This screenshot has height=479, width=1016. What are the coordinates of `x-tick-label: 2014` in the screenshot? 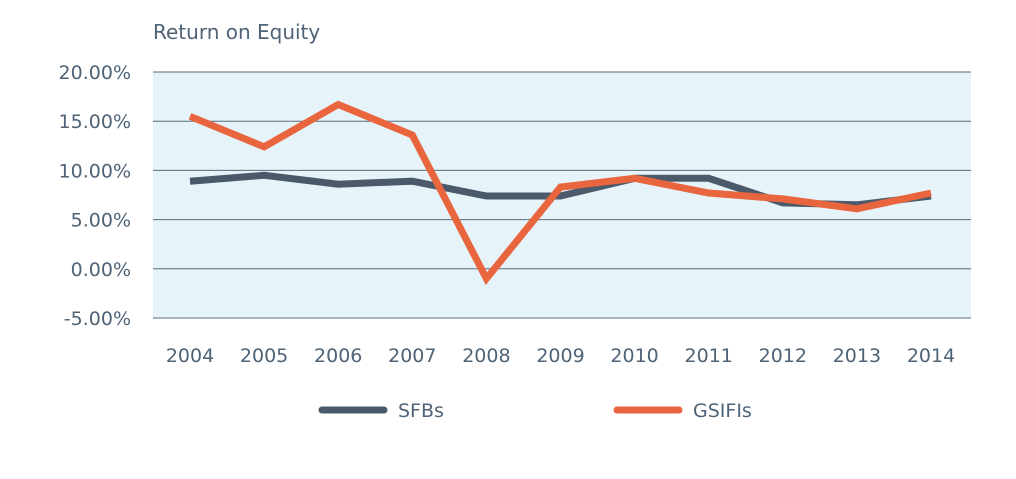 It's located at (931, 356).